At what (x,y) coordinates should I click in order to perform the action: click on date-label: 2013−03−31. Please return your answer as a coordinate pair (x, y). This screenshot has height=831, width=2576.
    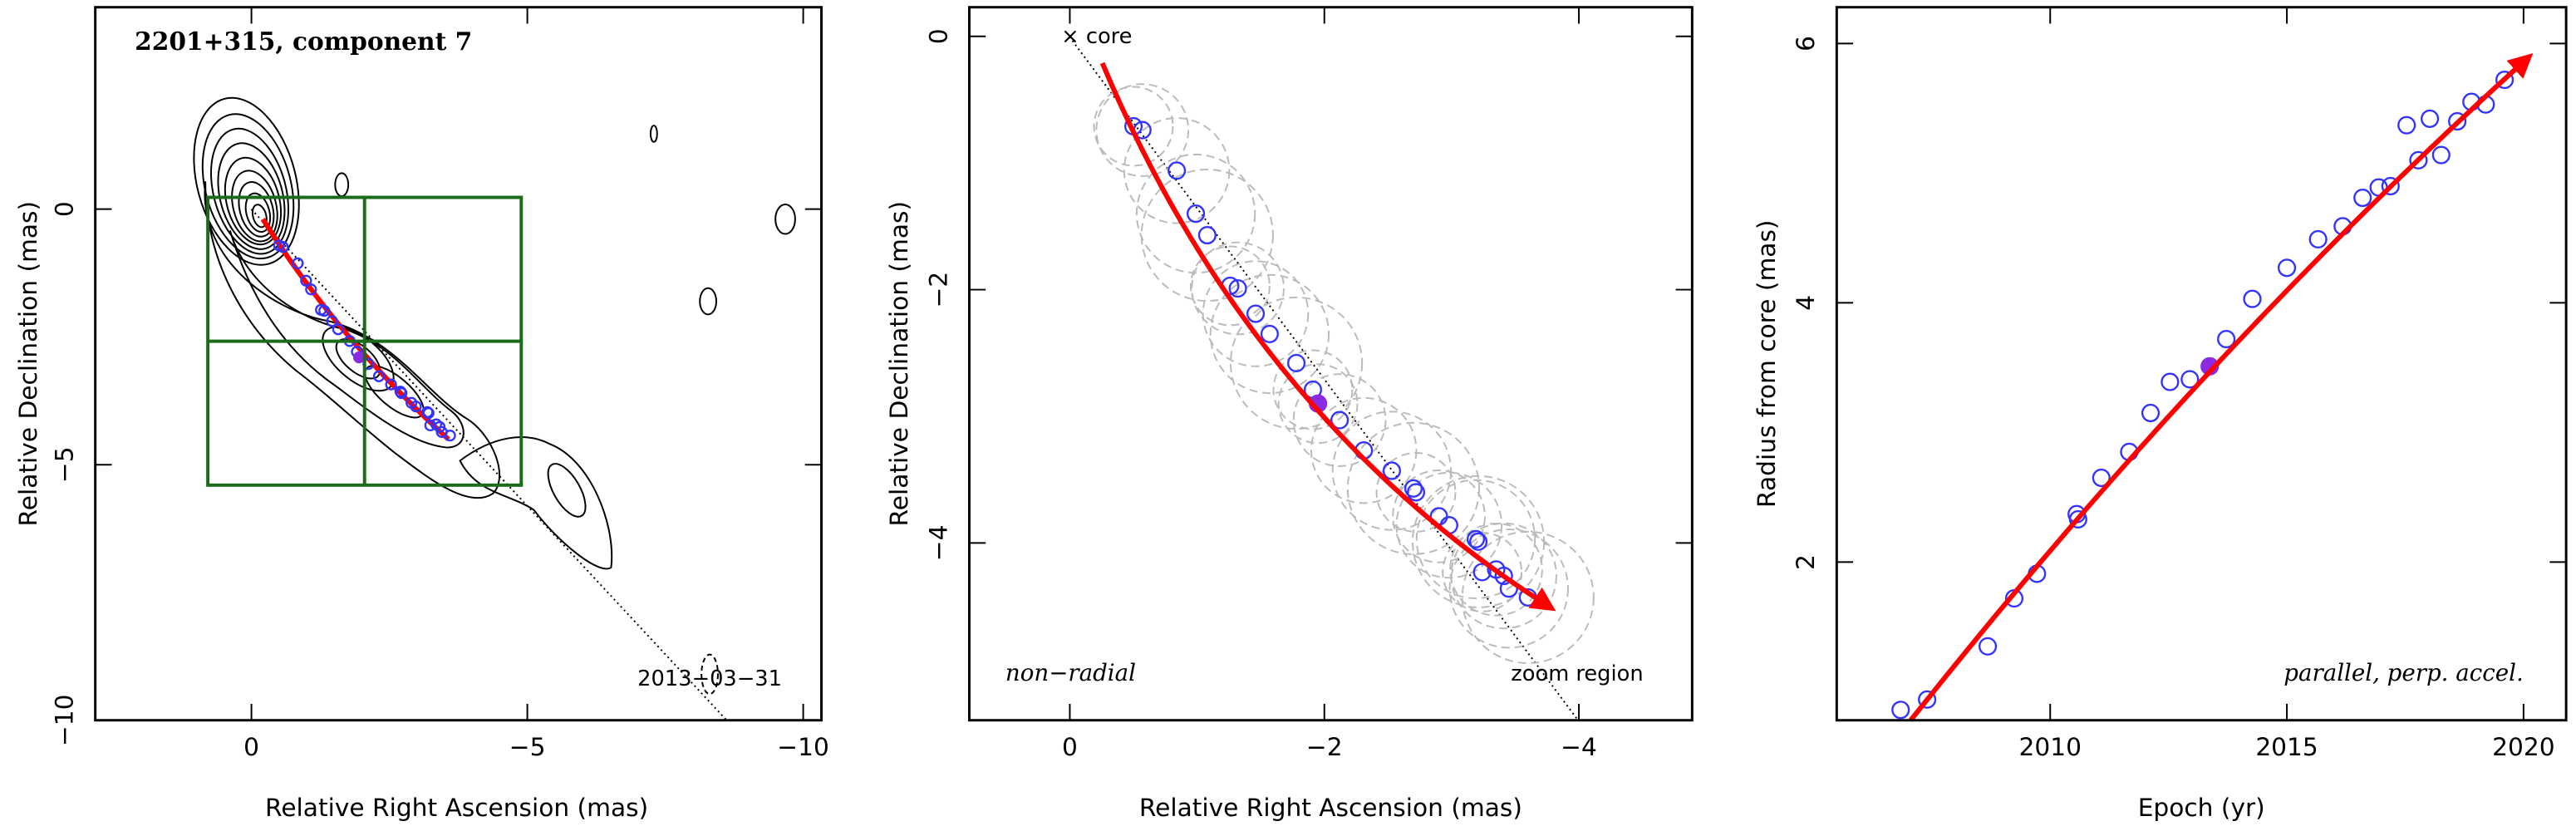
    Looking at the image, I should click on (709, 678).